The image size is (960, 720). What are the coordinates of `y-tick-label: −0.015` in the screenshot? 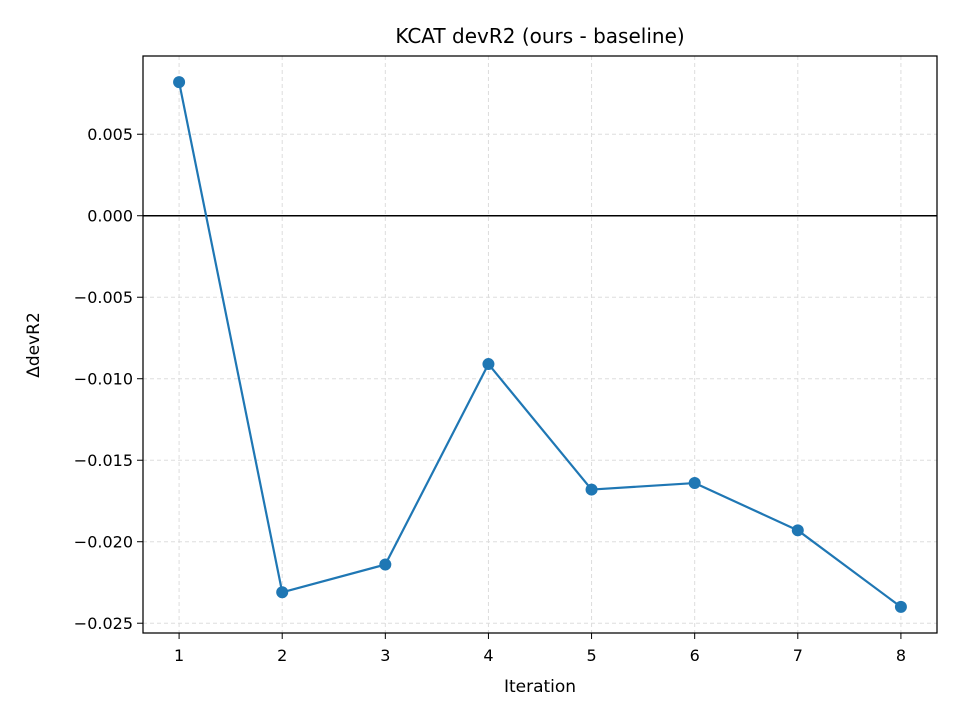 It's located at (103, 460).